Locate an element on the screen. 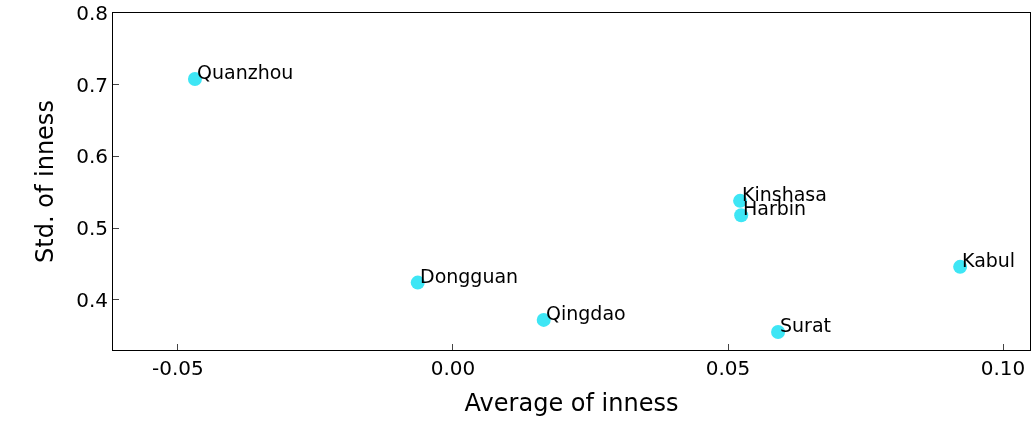 This screenshot has width=1032, height=446. x-tick-label: 0.05 is located at coordinates (728, 368).